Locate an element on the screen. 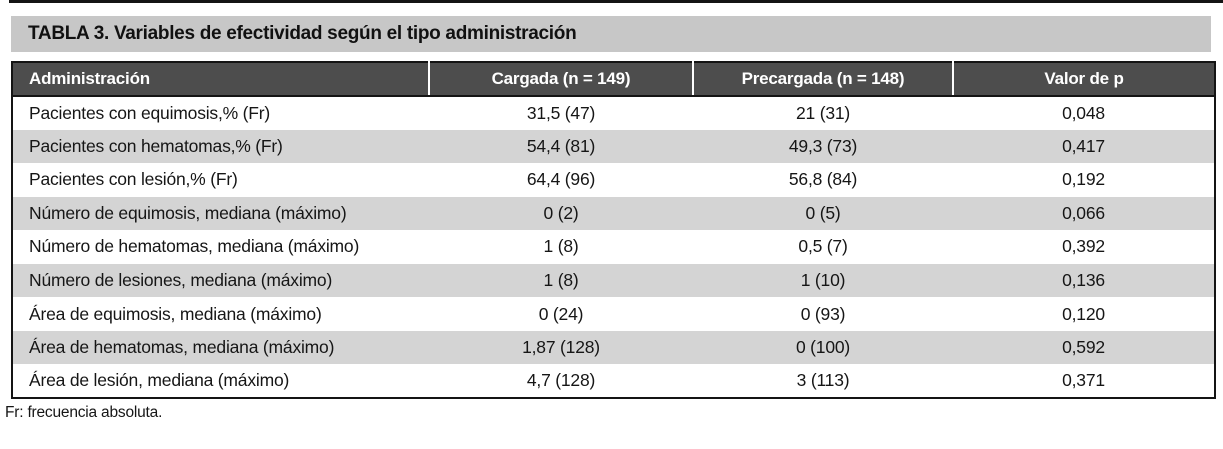 This screenshot has height=449, width=1223. precargada-value: 21 (31) is located at coordinates (823, 112).